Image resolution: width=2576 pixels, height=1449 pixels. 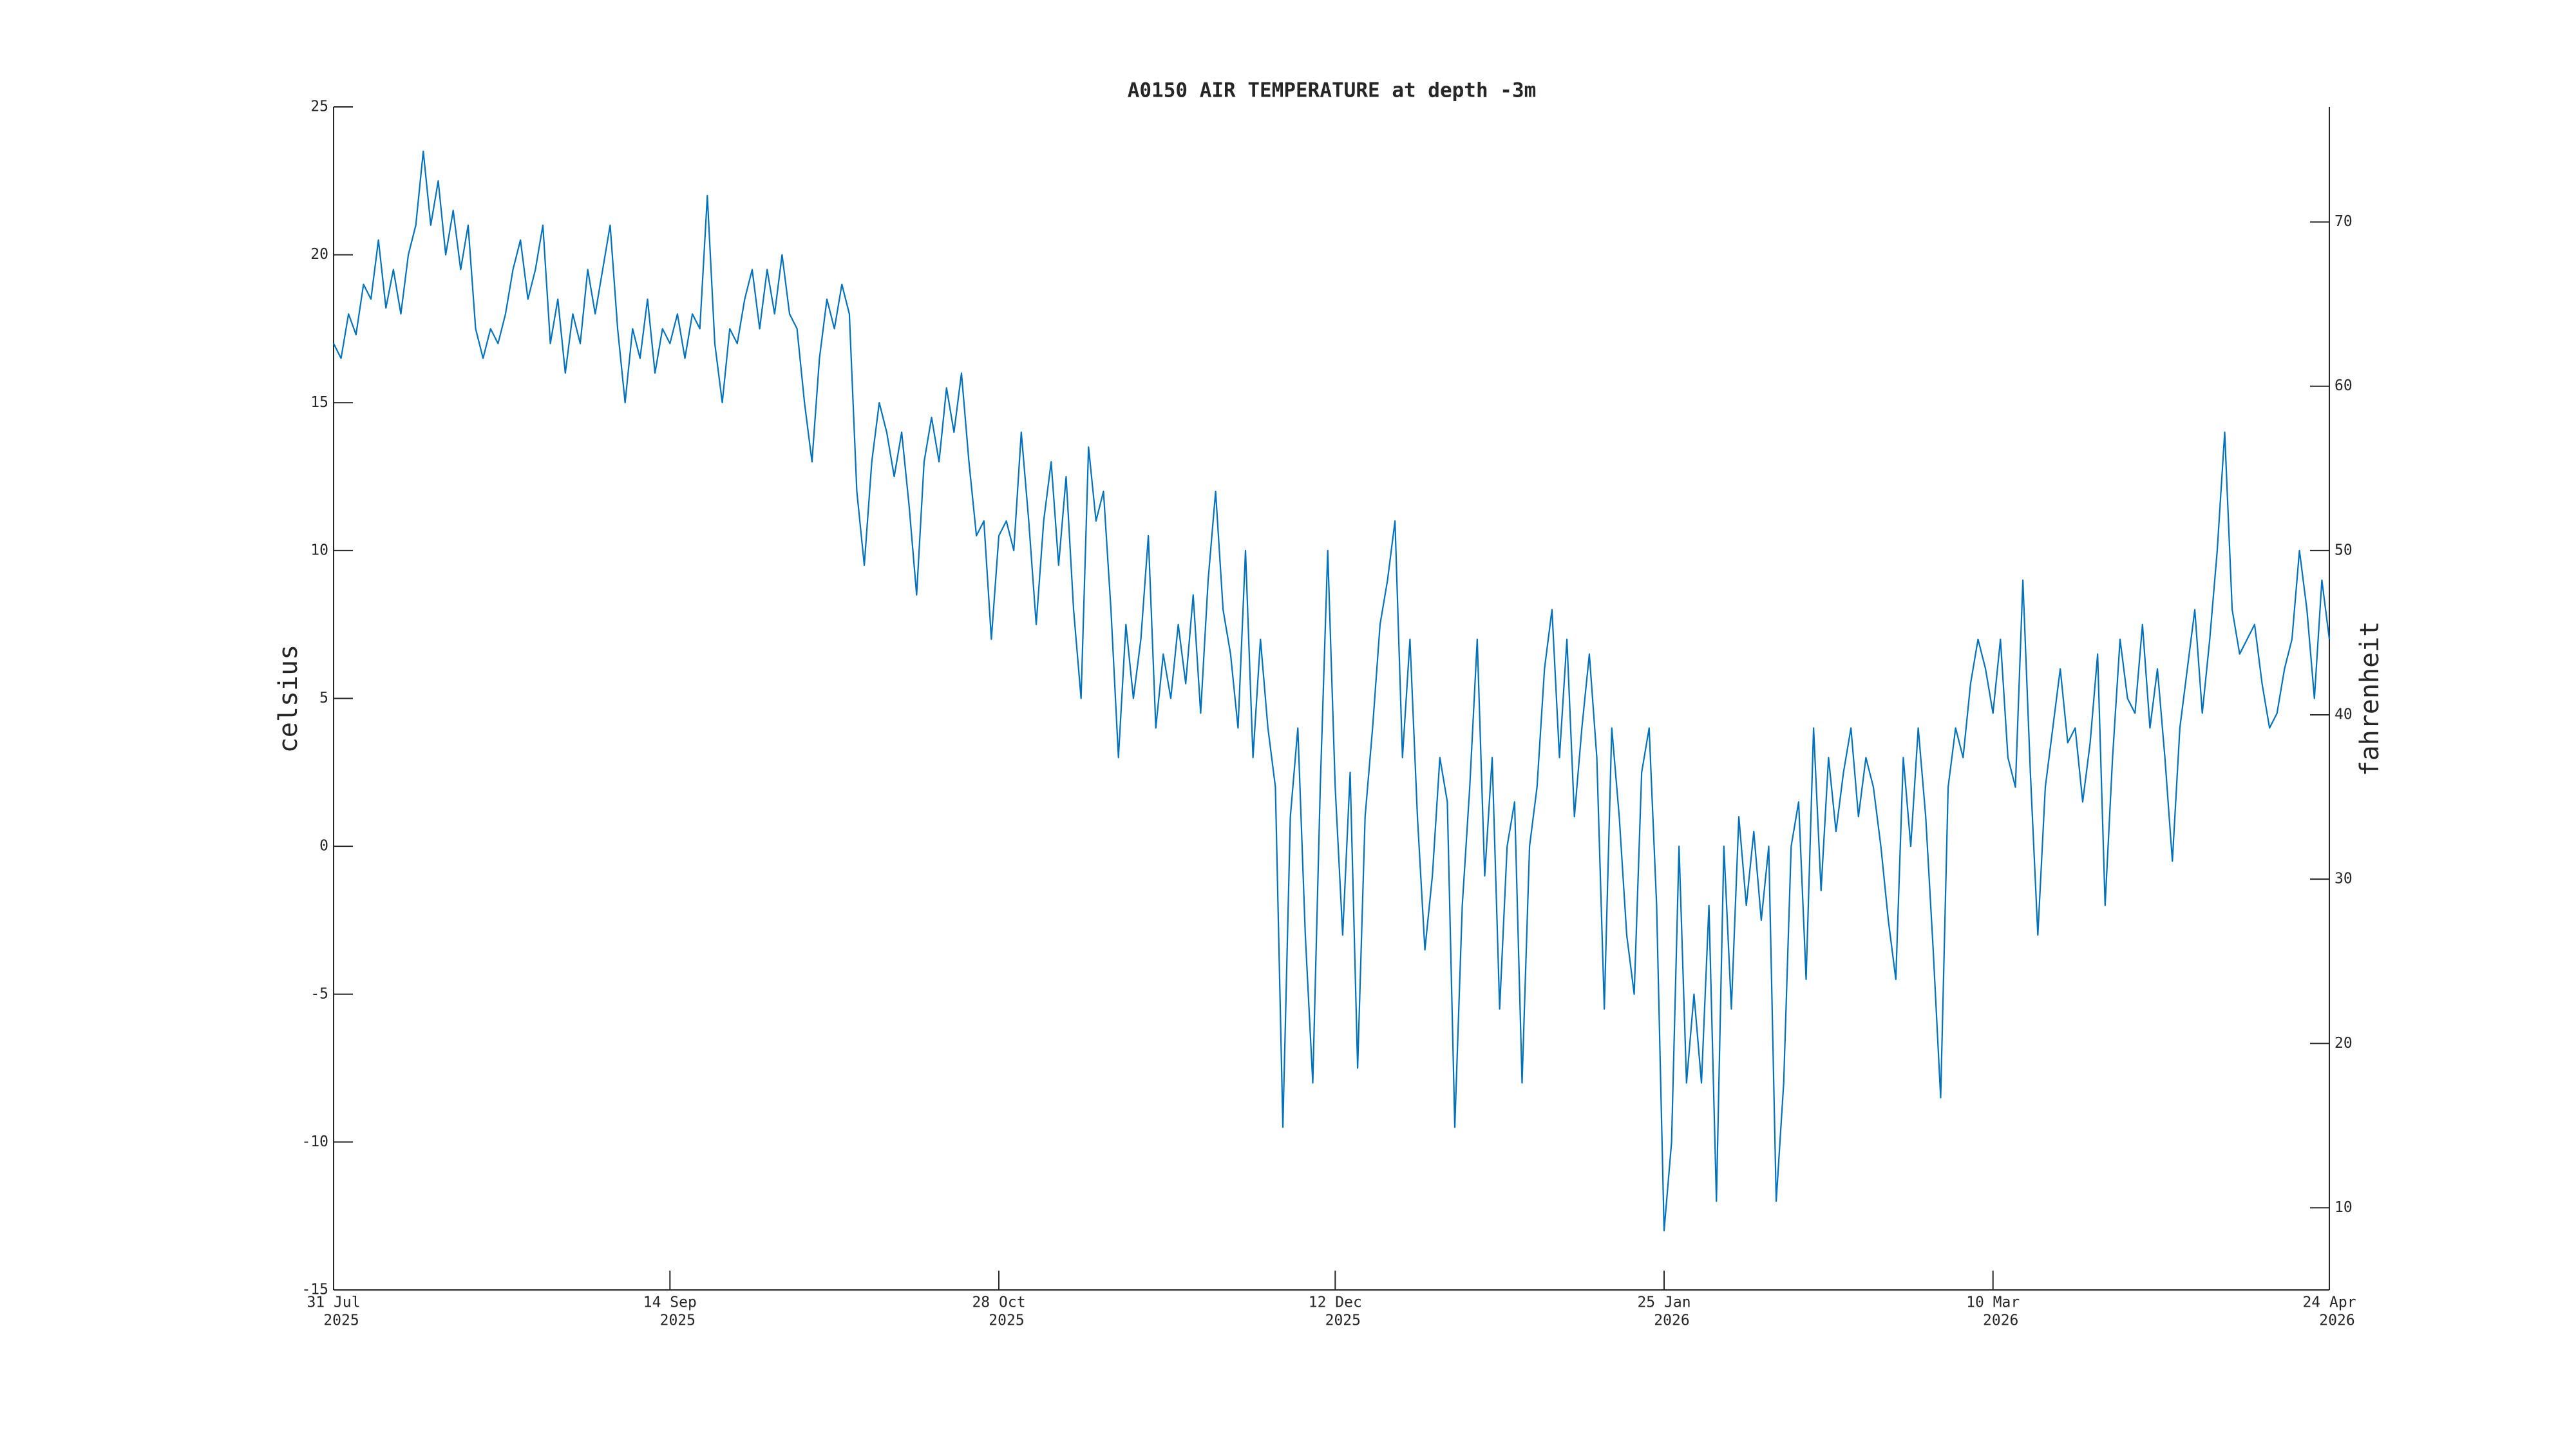 What do you see at coordinates (2343, 385) in the screenshot?
I see `y2-tick-label: 60` at bounding box center [2343, 385].